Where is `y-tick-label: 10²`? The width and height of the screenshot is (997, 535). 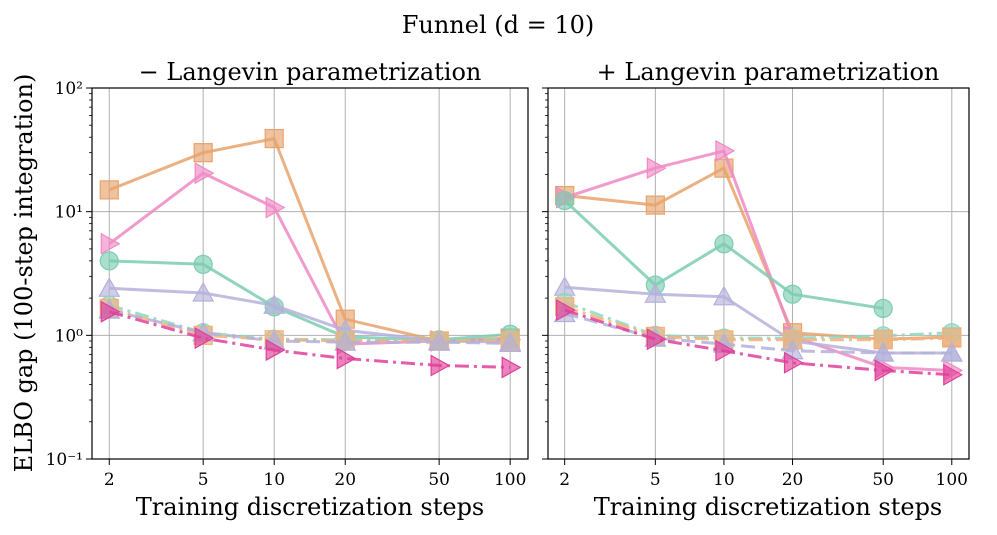
y-tick-label: 10² is located at coordinates (69, 89).